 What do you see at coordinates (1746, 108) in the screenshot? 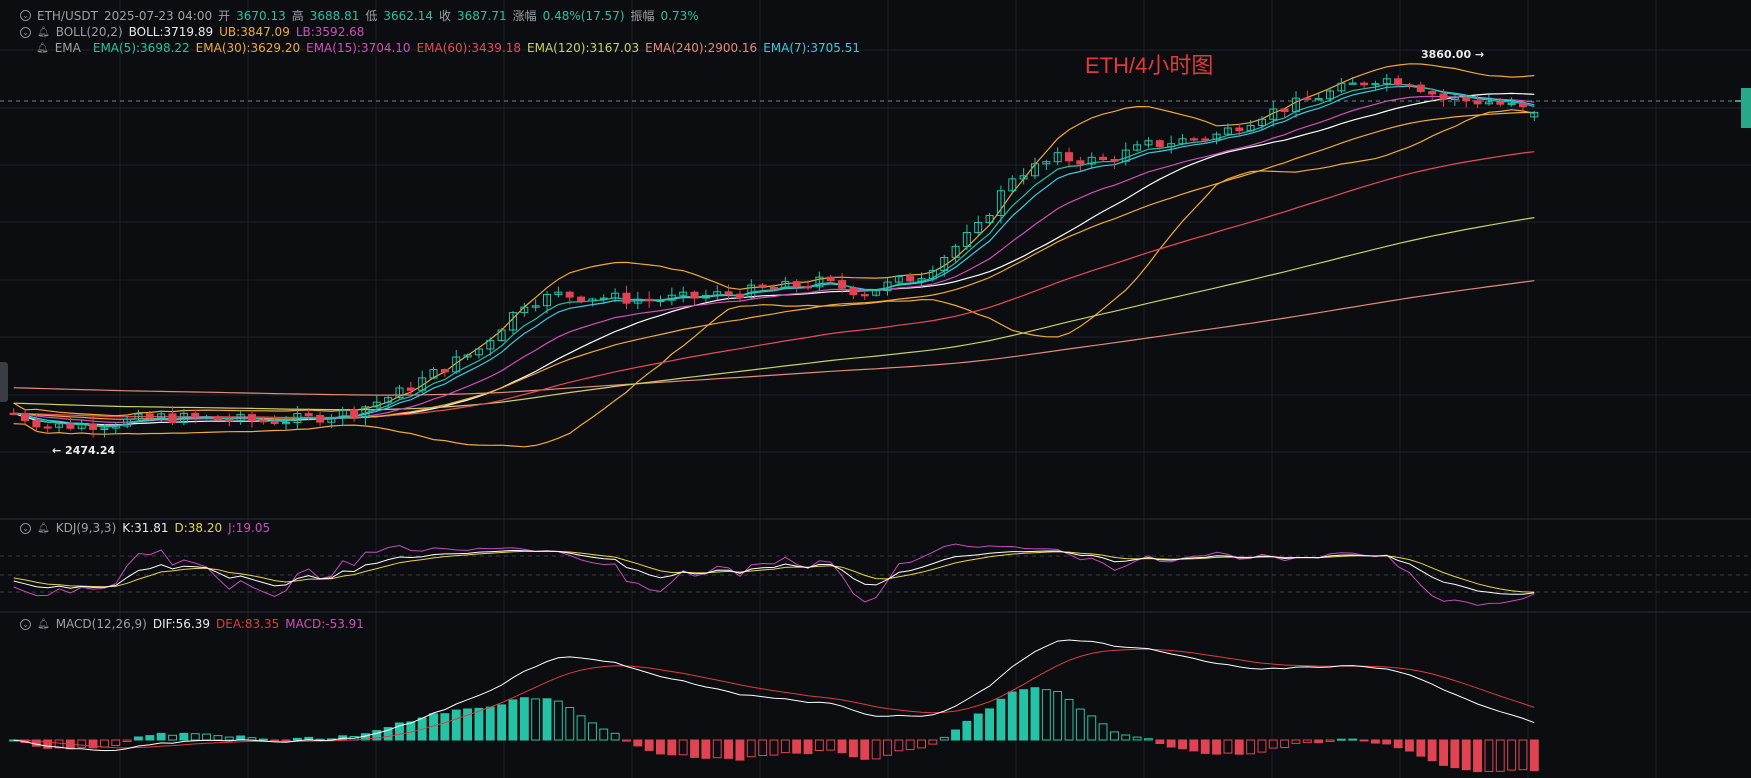
I see `price-scale-handle` at bounding box center [1746, 108].